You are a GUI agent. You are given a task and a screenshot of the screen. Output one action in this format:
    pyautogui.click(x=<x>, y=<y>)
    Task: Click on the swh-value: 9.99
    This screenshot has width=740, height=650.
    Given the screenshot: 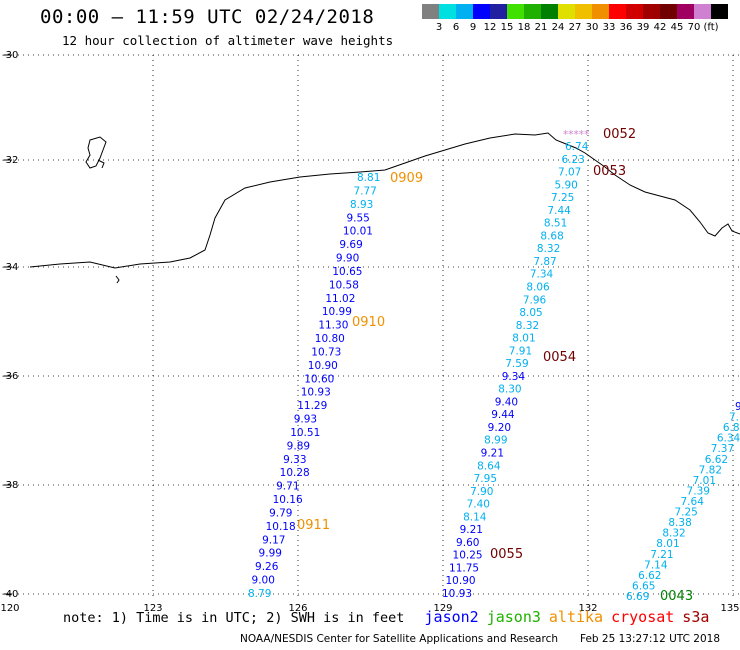 What is the action you would take?
    pyautogui.click(x=270, y=554)
    